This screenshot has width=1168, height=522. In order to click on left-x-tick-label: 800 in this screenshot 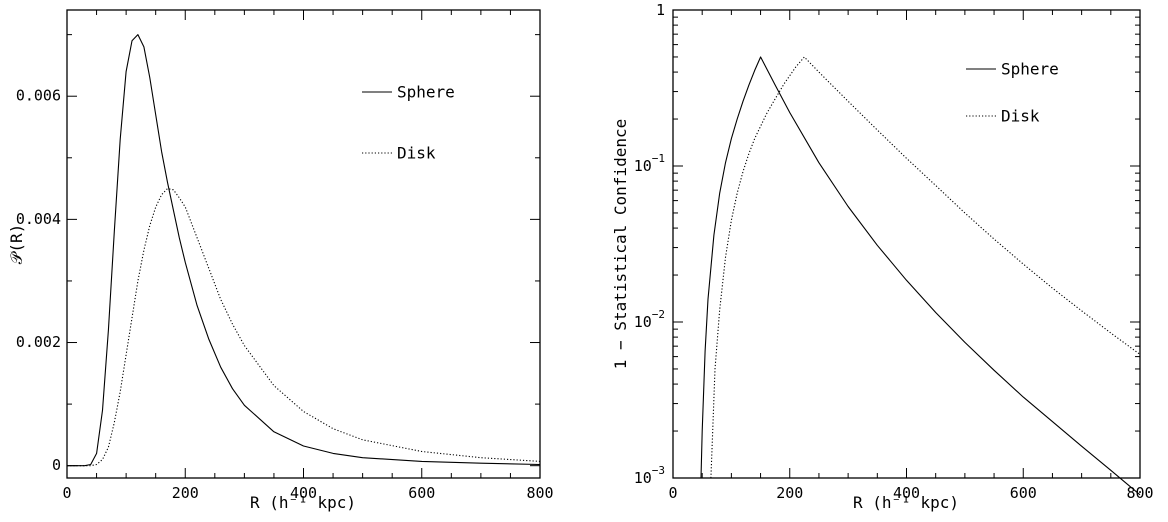, I will do `click(539, 493)`.